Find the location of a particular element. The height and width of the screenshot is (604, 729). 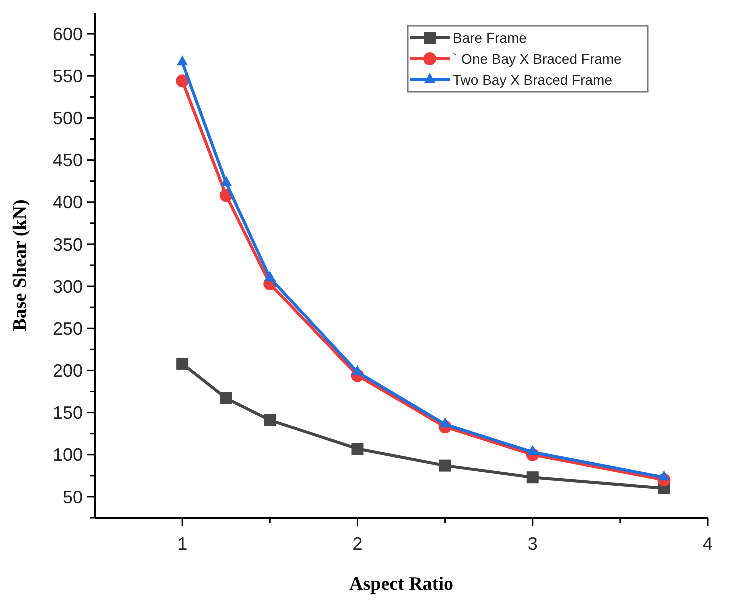

y-tick-label: 200 is located at coordinates (67, 371).